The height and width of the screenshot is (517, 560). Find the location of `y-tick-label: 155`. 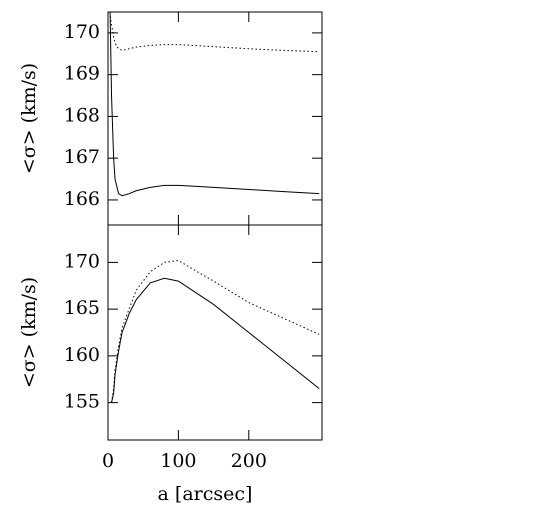

y-tick-label: 155 is located at coordinates (82, 402).